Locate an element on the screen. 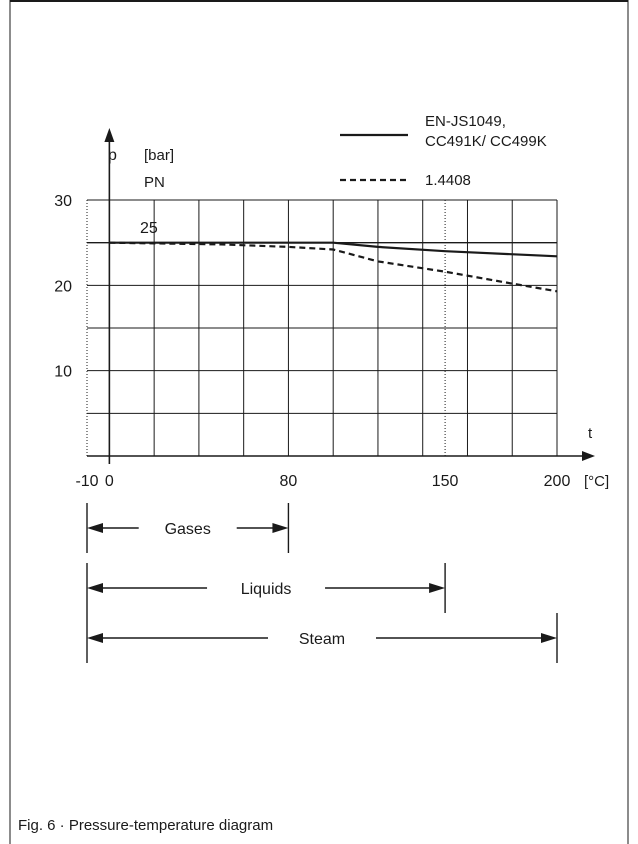 This screenshot has height=844, width=638. x-axis-unit: [°C] is located at coordinates (596, 481).